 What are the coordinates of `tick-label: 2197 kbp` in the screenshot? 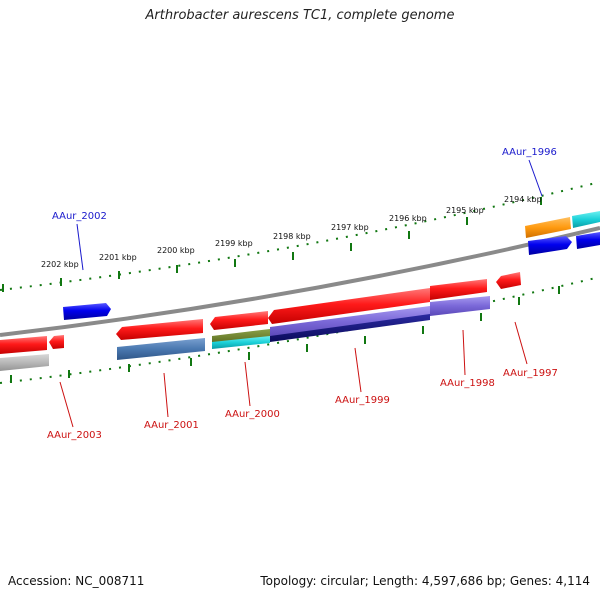 It's located at (350, 227).